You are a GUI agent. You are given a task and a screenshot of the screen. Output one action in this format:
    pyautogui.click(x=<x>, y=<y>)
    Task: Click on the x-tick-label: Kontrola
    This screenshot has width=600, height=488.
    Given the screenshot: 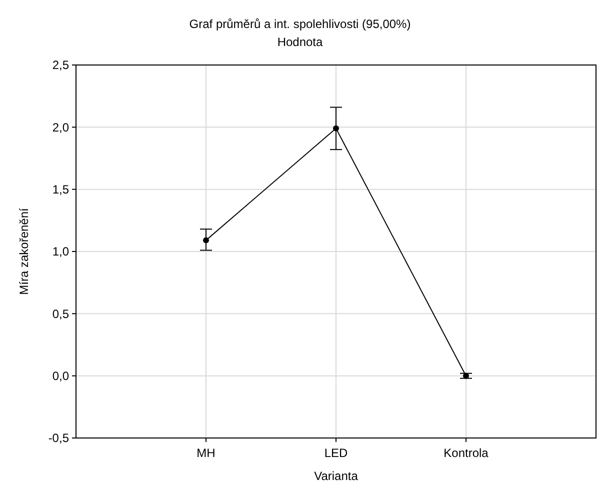 What is the action you would take?
    pyautogui.click(x=466, y=453)
    